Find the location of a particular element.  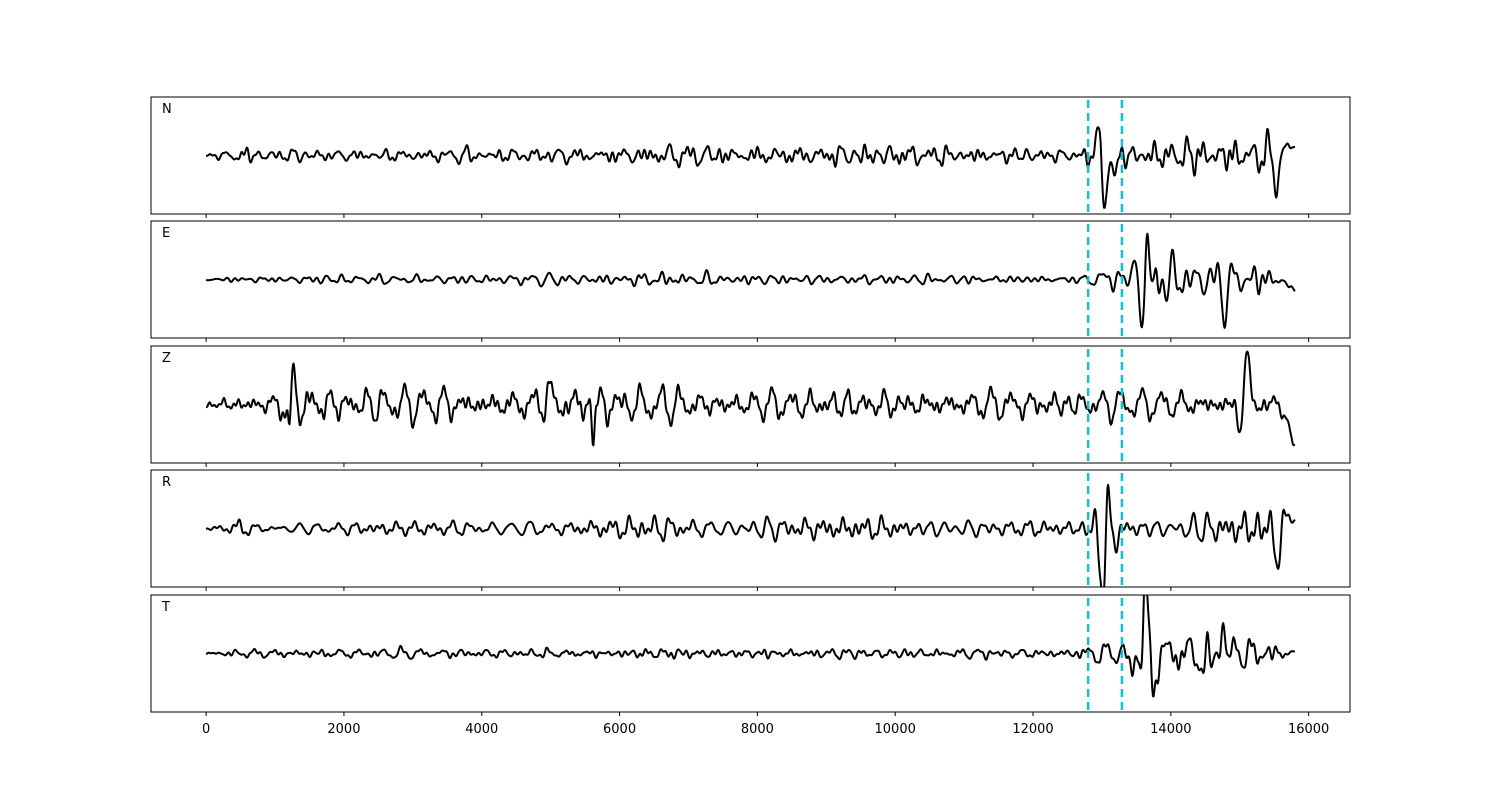

waveform-trace-e is located at coordinates (750, 280).